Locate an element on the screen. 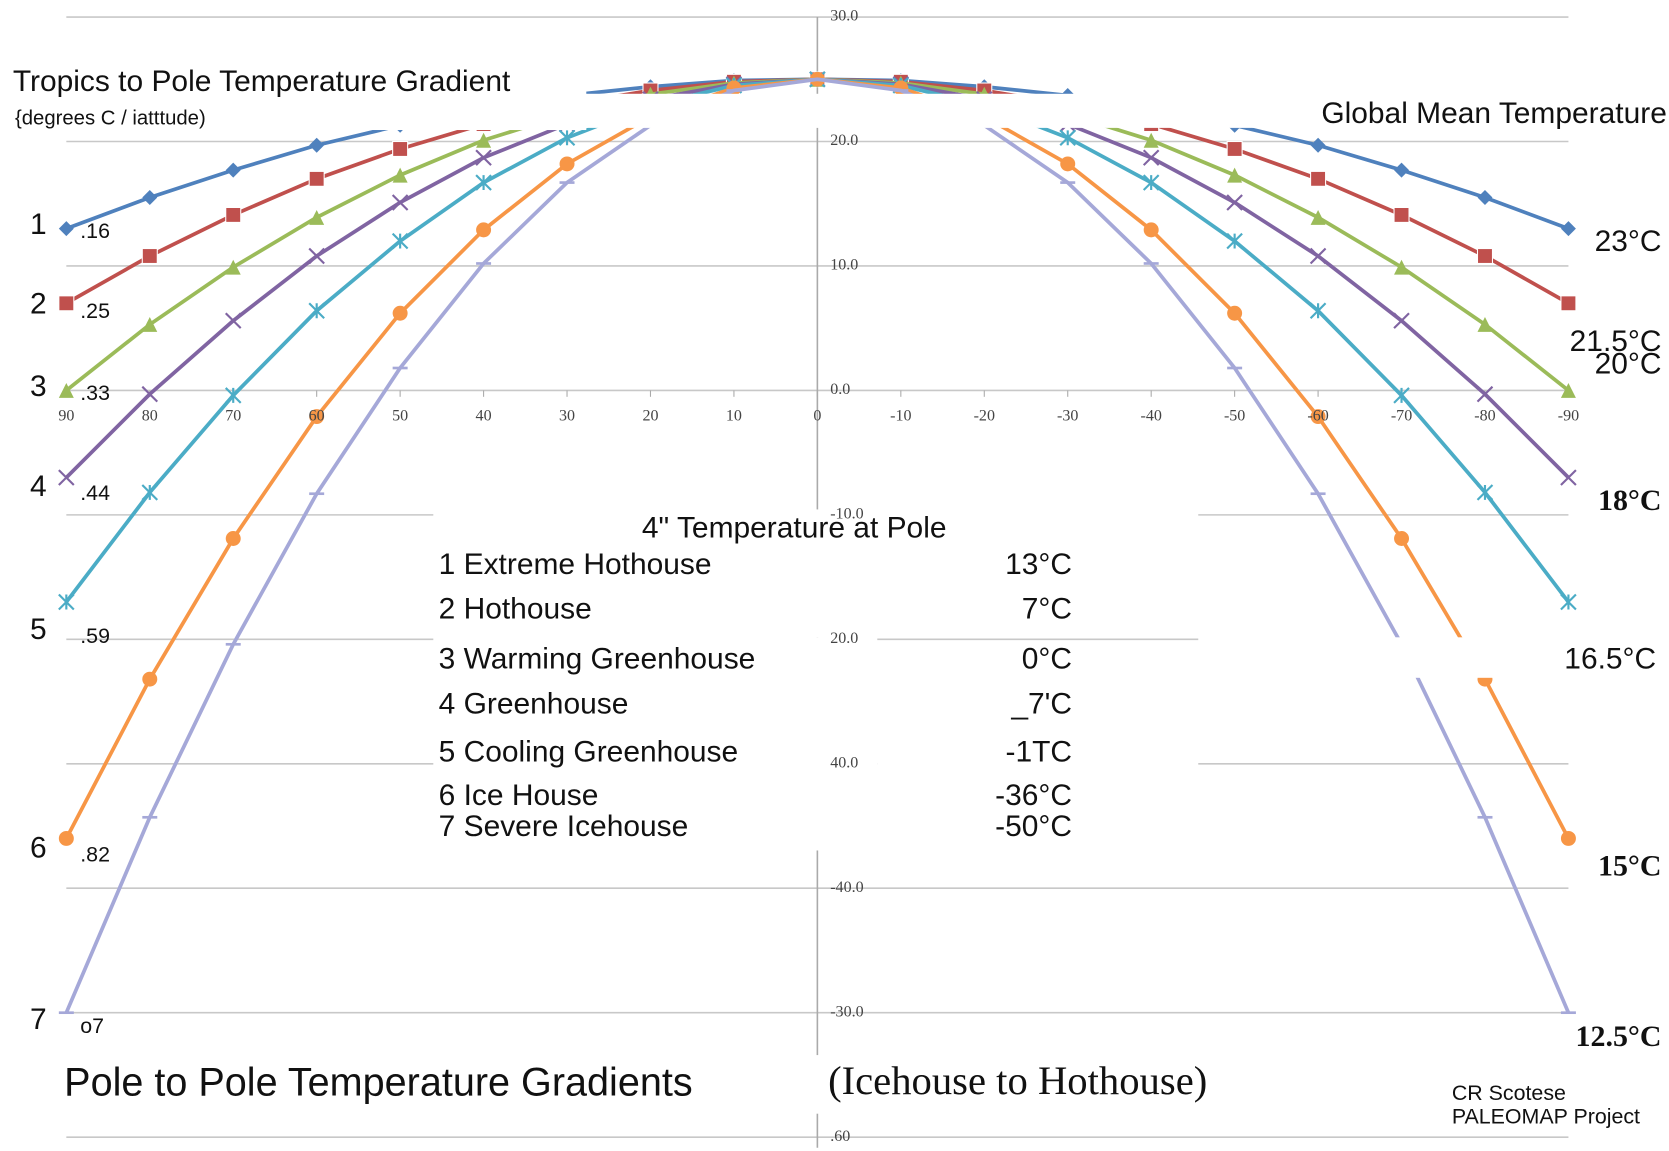 Image resolution: width=1669 pixels, height=1151 pixels. y-tick-label: 0.0 is located at coordinates (840, 389).